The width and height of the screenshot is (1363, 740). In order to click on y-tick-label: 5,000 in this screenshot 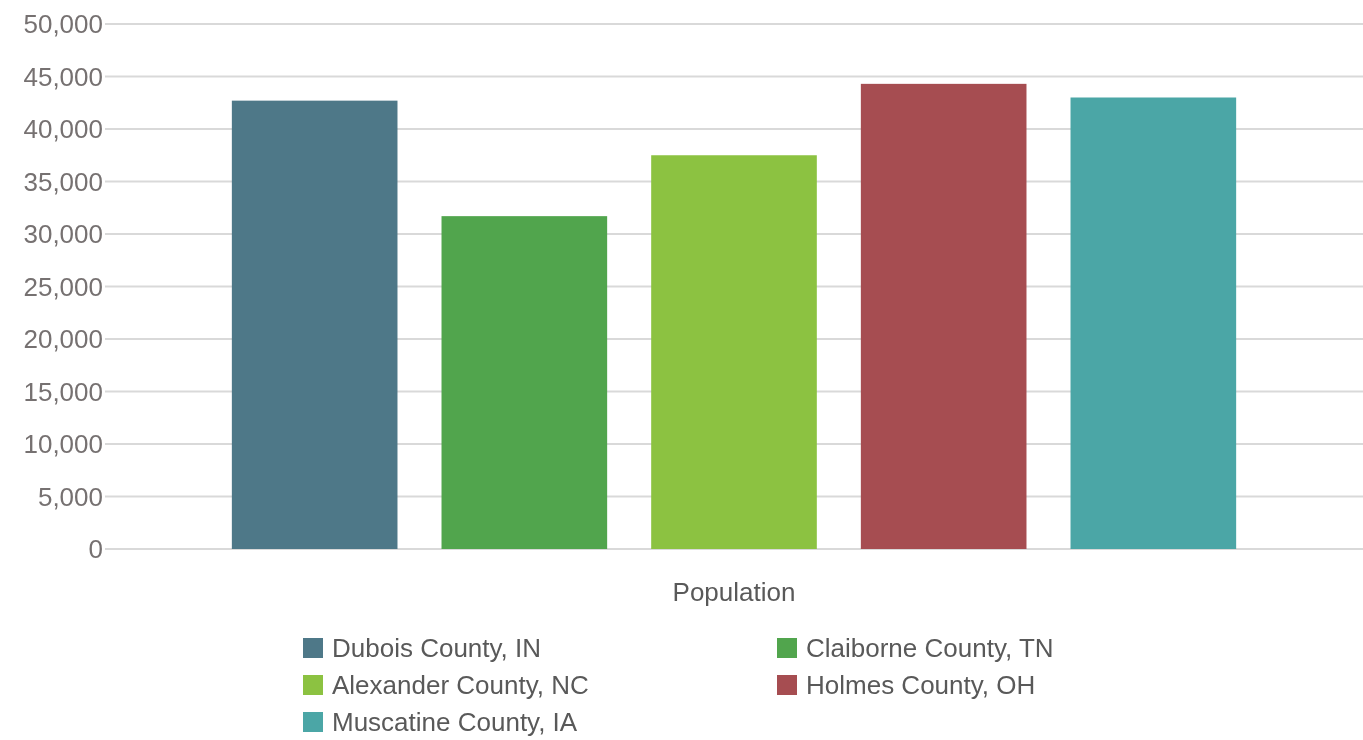, I will do `click(70, 496)`.